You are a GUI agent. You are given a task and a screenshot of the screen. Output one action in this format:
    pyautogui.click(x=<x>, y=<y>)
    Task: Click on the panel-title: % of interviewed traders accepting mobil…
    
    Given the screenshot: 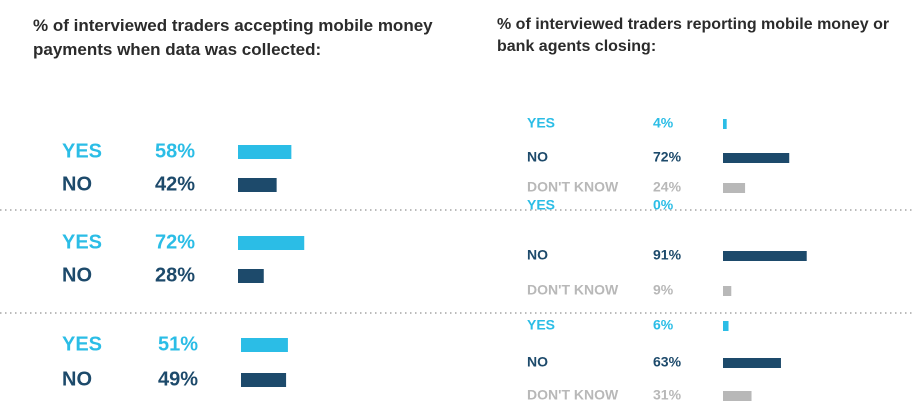 What is the action you would take?
    pyautogui.click(x=233, y=37)
    